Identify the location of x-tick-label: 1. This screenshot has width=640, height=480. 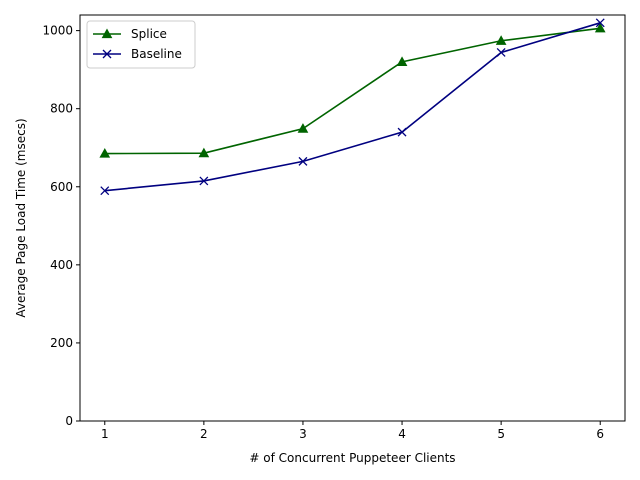
(105, 434).